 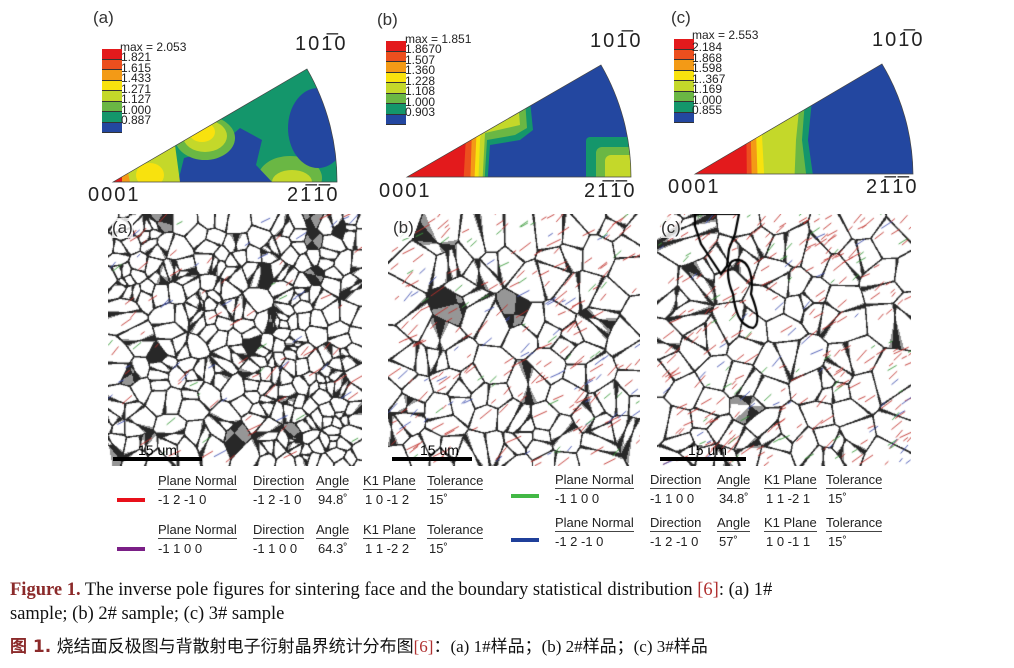 I want to click on colorbar-tick: 1.598, so click(x=707, y=68).